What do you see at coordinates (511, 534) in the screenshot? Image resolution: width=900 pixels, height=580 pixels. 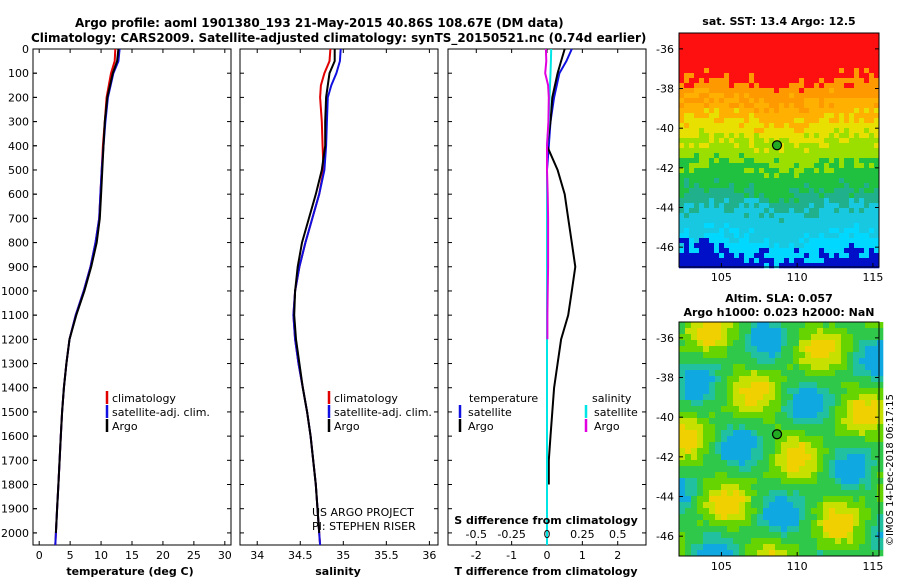 I see `s-diff-tick-label: -0.25` at bounding box center [511, 534].